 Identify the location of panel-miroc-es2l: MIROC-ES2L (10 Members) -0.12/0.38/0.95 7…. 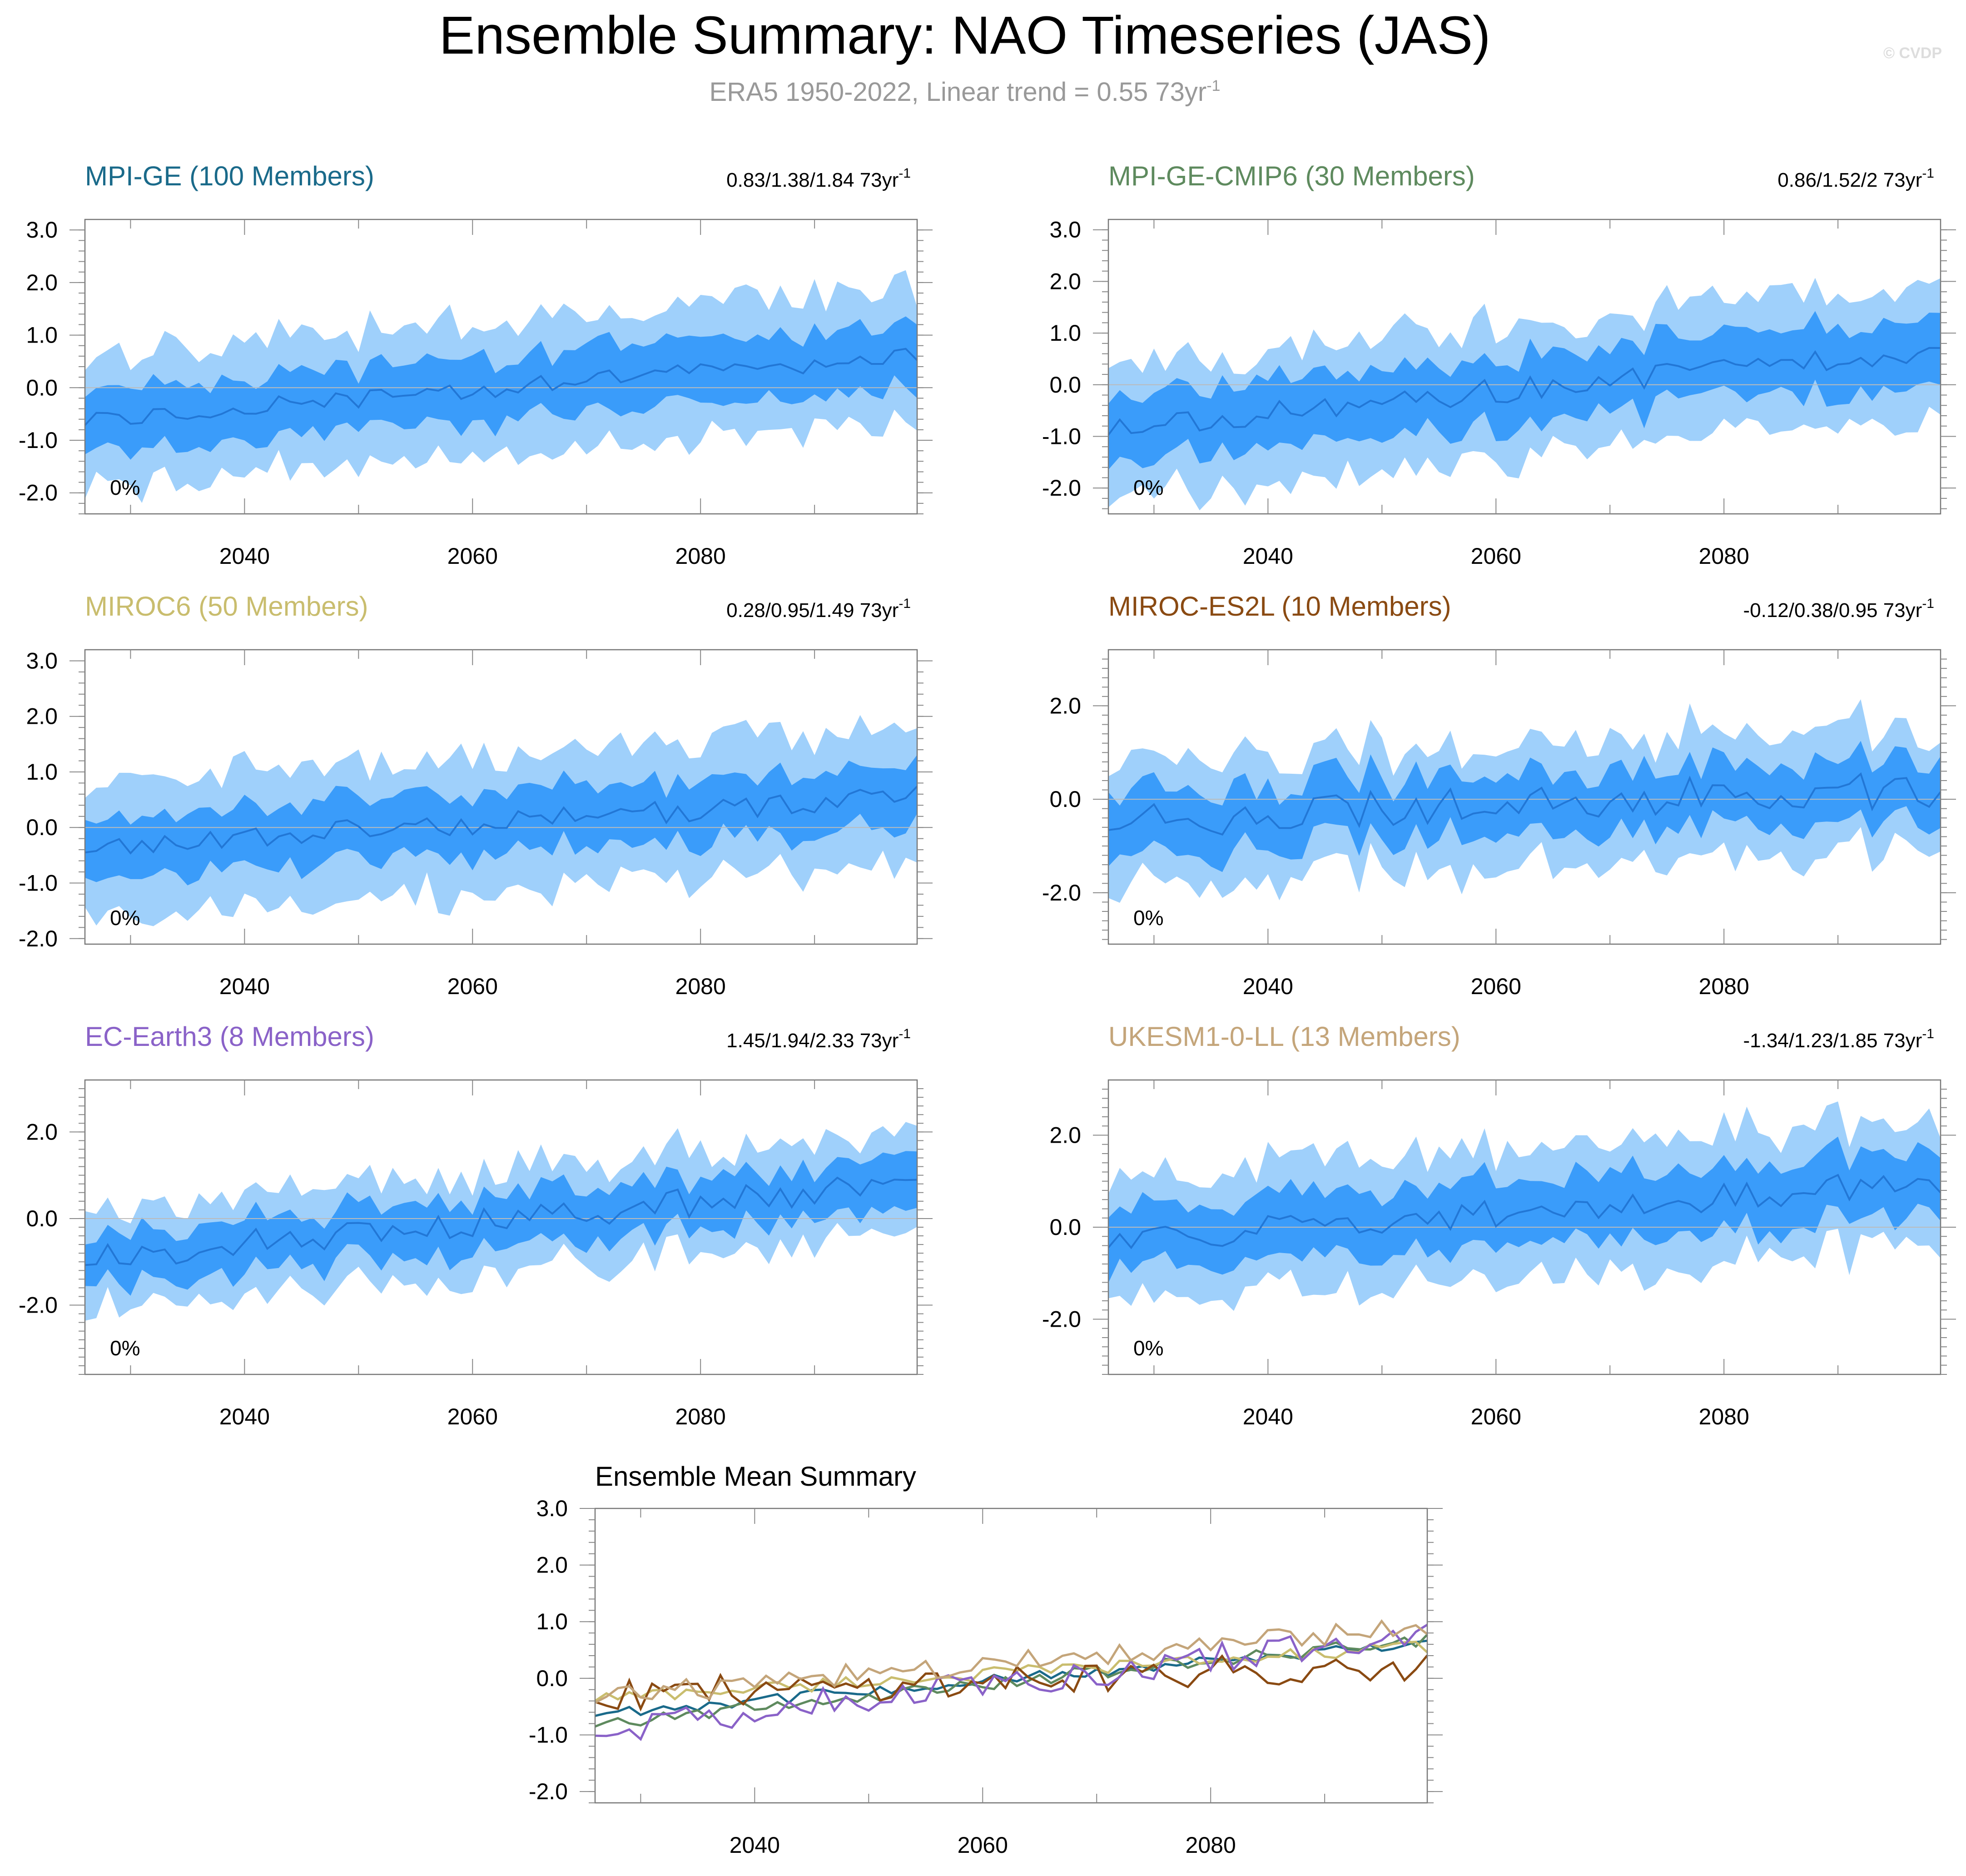
(1499, 795).